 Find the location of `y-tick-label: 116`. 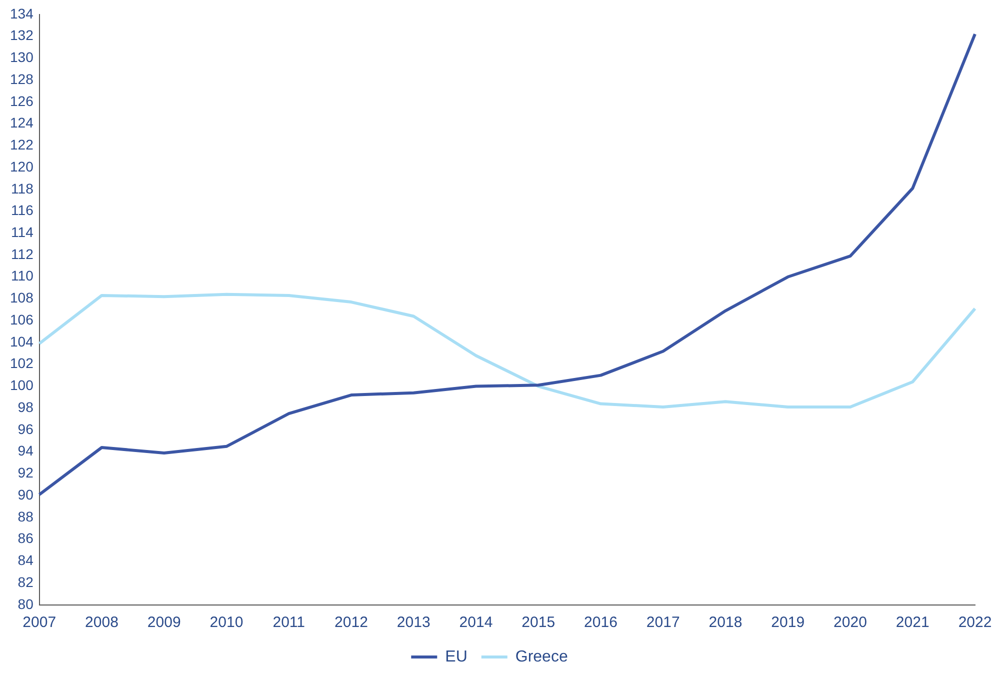

y-tick-label: 116 is located at coordinates (22, 210).